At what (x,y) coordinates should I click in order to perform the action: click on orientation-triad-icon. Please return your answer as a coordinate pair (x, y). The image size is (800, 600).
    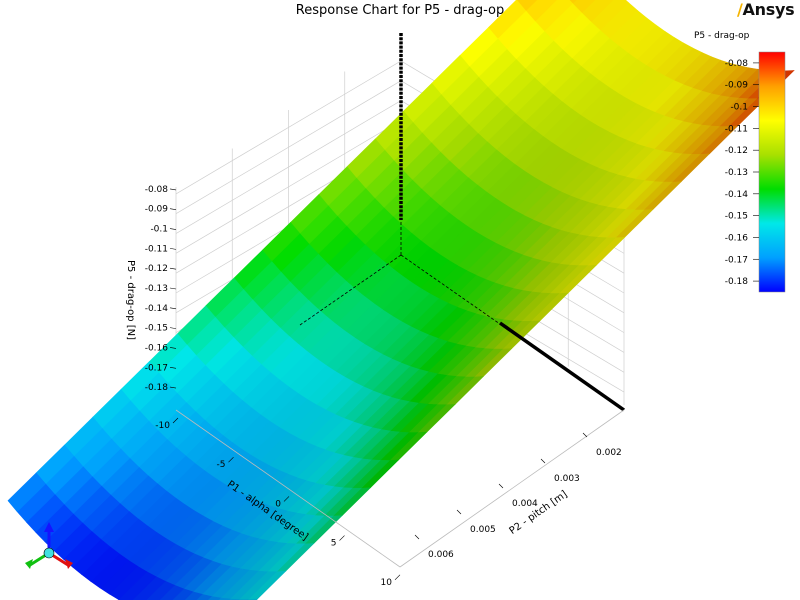
    Looking at the image, I should click on (49, 545).